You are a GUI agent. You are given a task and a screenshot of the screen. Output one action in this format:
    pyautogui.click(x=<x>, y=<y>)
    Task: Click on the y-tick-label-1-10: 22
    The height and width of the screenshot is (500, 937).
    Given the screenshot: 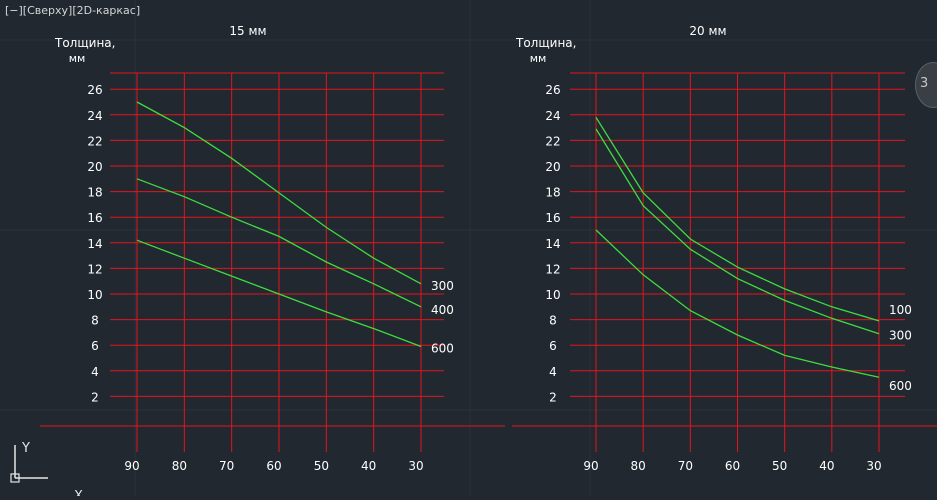 What is the action you would take?
    pyautogui.click(x=552, y=141)
    